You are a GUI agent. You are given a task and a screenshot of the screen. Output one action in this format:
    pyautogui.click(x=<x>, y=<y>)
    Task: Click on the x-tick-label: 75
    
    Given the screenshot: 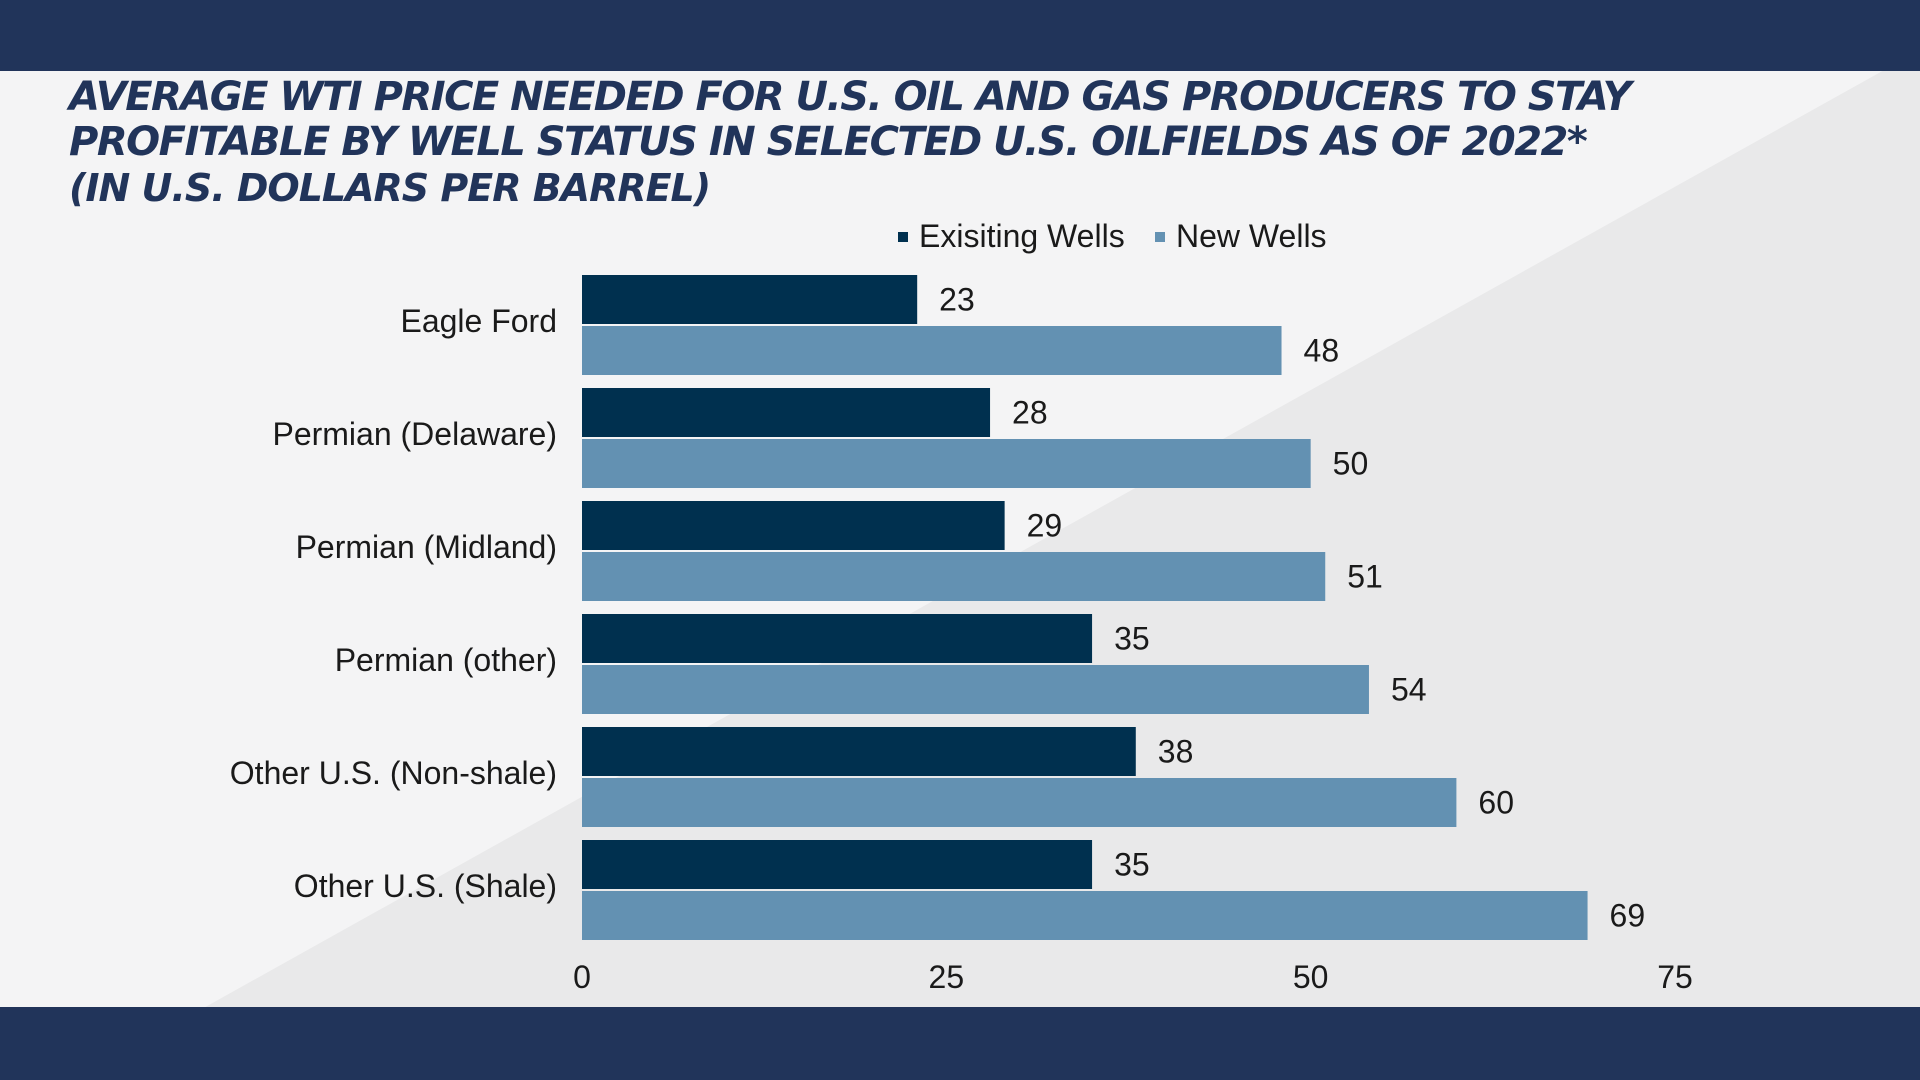 What is the action you would take?
    pyautogui.click(x=1675, y=977)
    